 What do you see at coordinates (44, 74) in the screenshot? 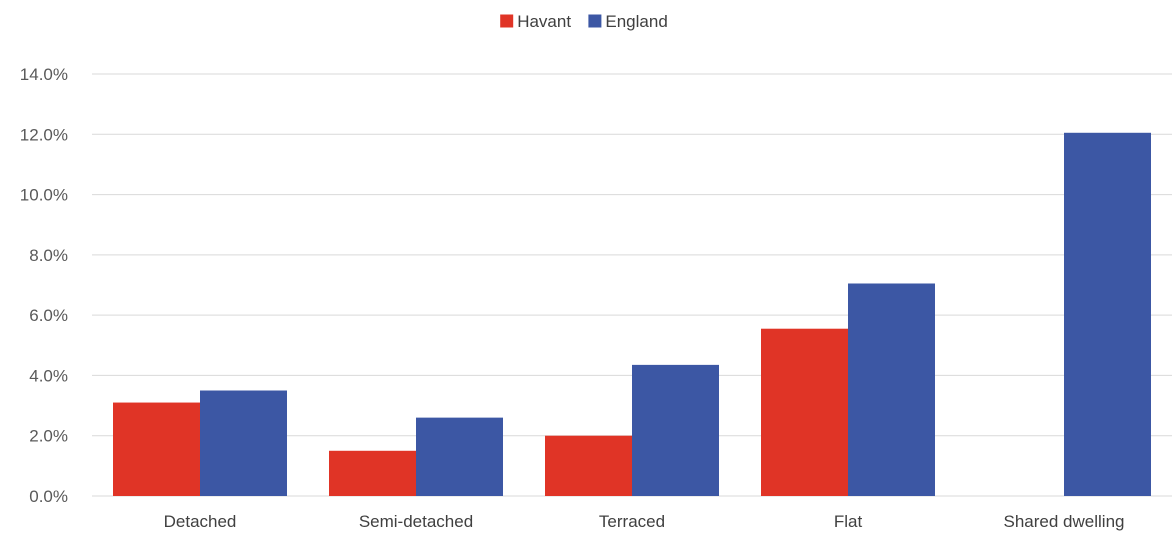
I see `y-tick-label: 14.0%` at bounding box center [44, 74].